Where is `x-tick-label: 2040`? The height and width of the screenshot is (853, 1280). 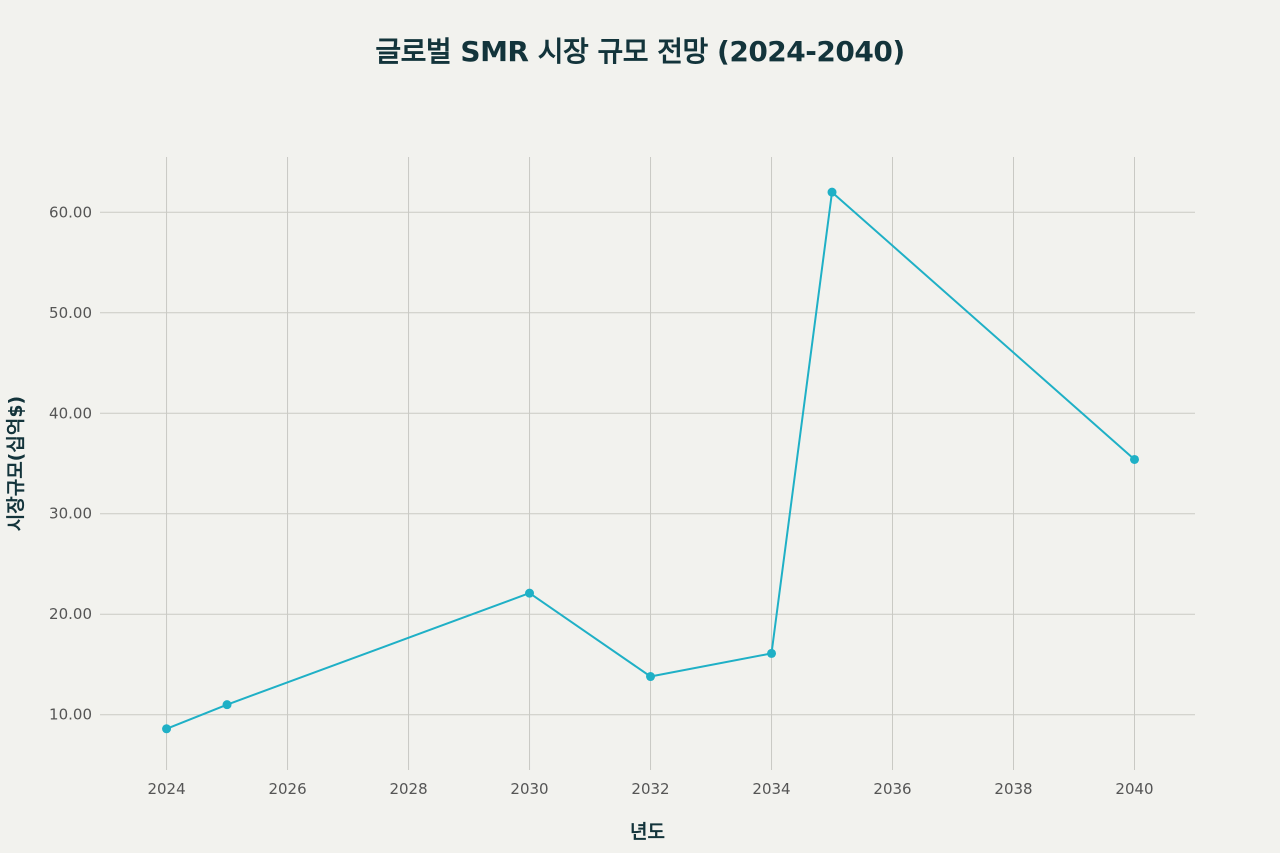 x-tick-label: 2040 is located at coordinates (1134, 789).